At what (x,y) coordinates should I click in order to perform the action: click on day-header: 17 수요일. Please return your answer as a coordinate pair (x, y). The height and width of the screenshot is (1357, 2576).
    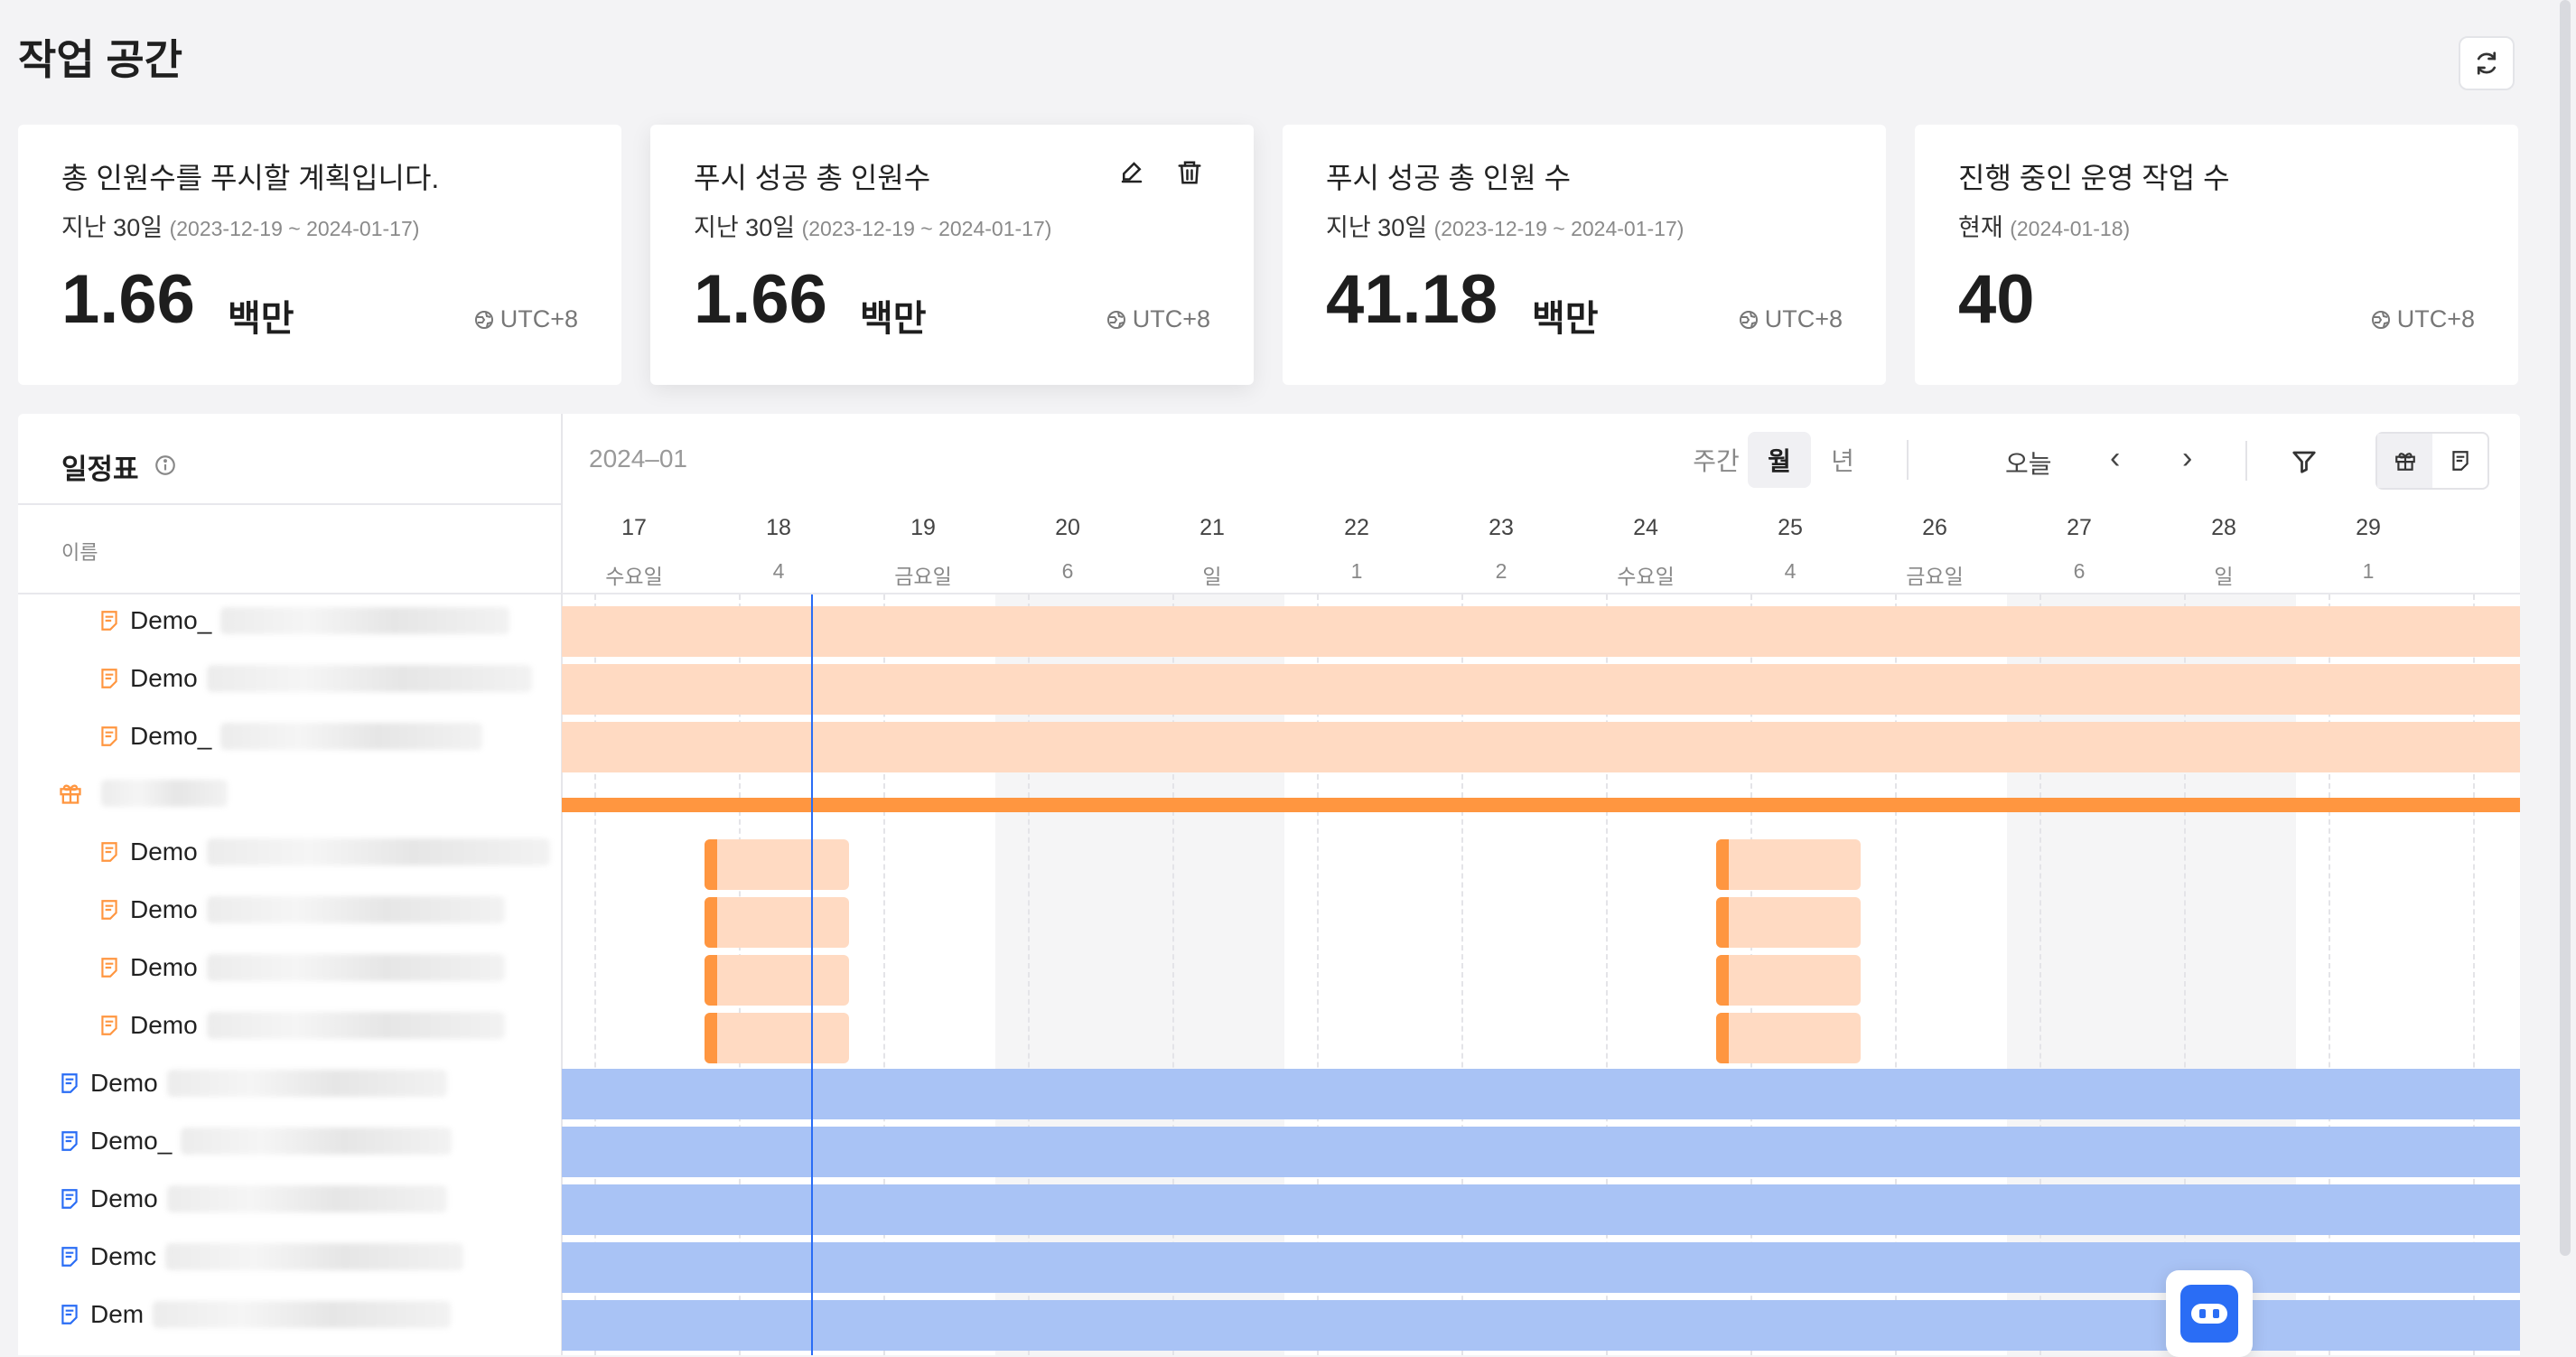
    Looking at the image, I should click on (634, 552).